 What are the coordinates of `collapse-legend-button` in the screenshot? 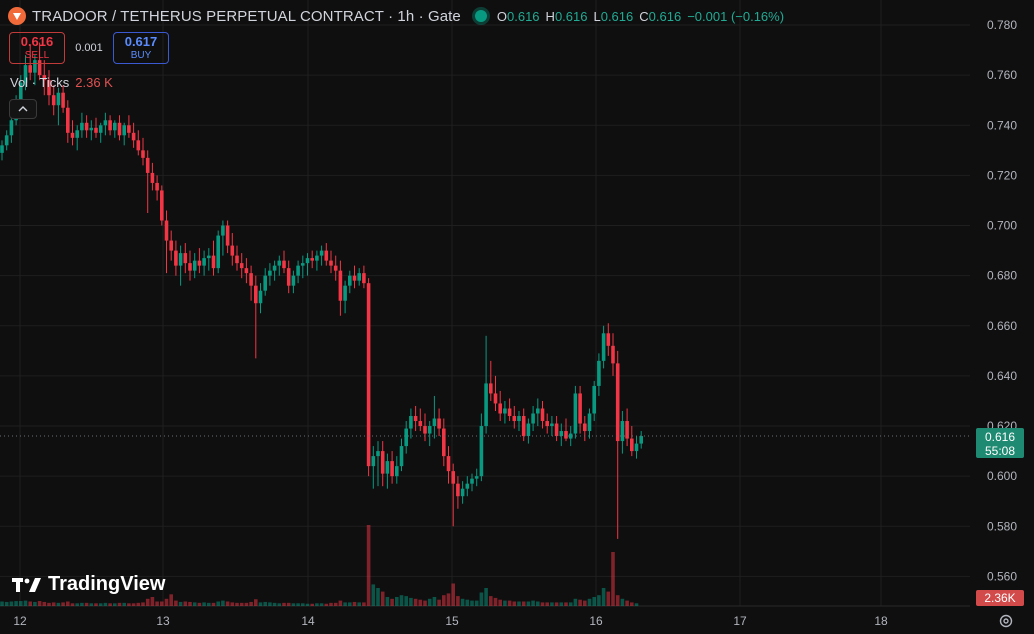 It's located at (23, 109).